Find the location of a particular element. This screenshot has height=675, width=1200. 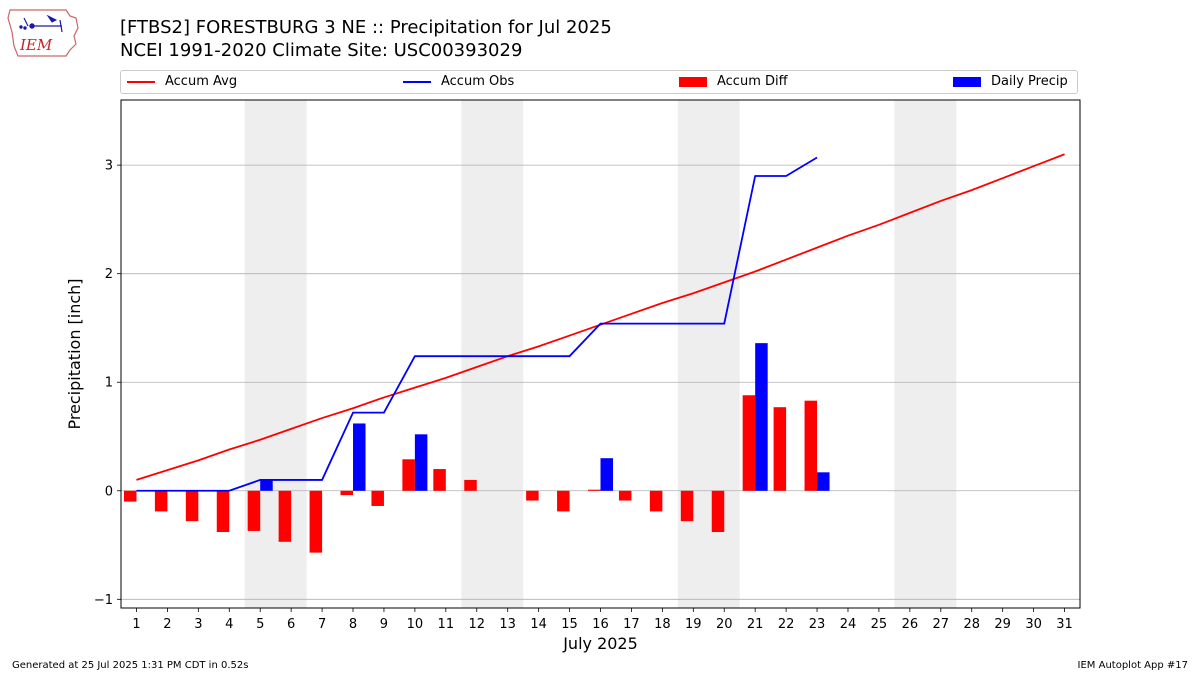

legend-swatch-accum-obs is located at coordinates (417, 81).